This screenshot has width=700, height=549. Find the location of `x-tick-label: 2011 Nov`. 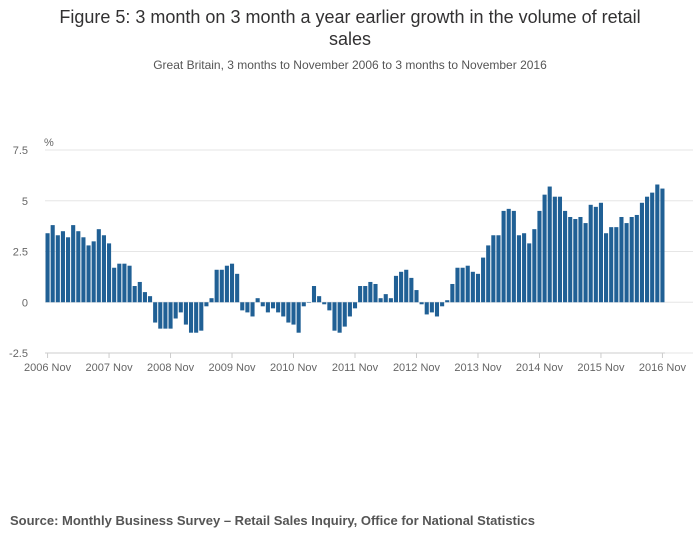

x-tick-label: 2011 Nov is located at coordinates (355, 368).